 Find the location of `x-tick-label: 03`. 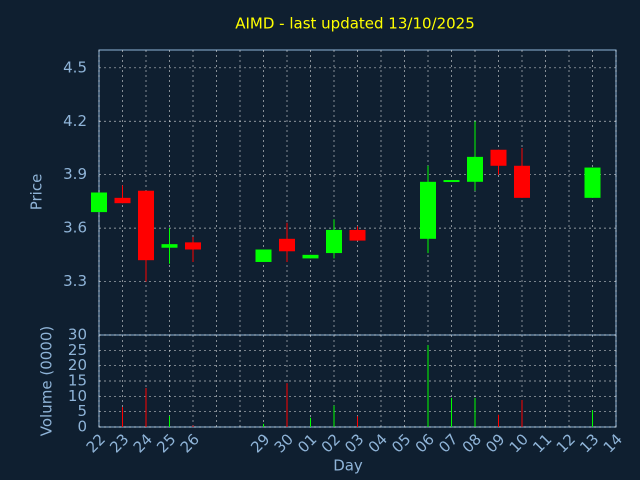

x-tick-label: 03 is located at coordinates (354, 443).